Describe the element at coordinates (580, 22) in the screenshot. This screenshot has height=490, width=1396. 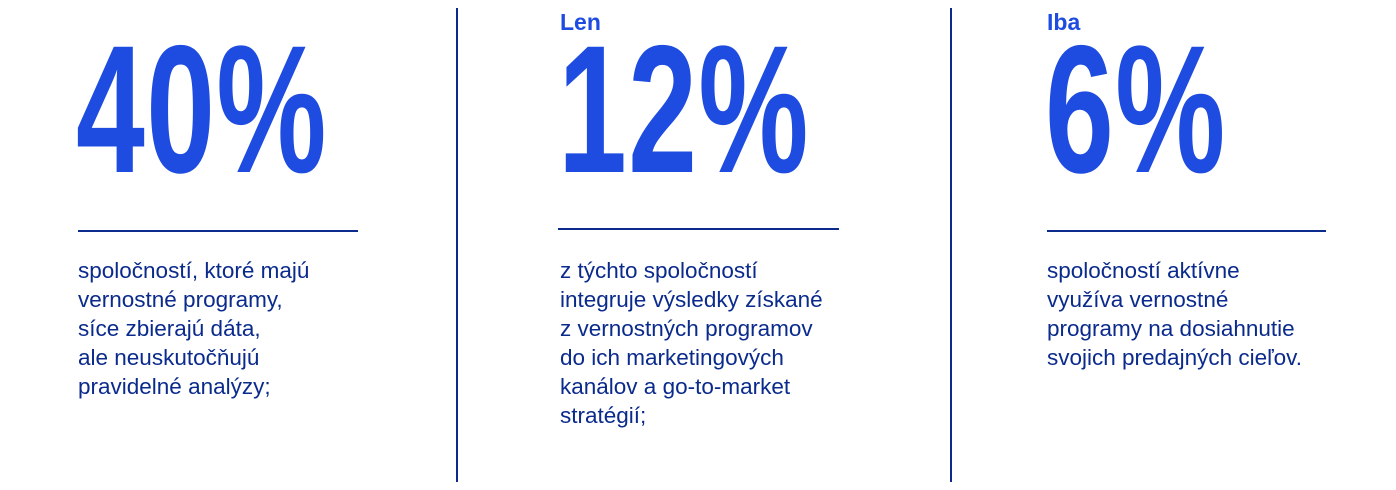
I see `stat-prefix: Len` at that location.